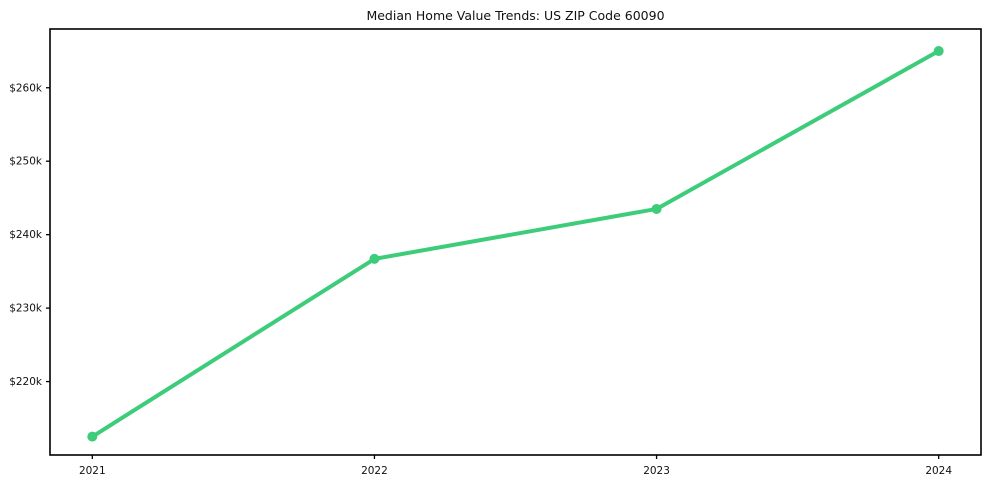 The width and height of the screenshot is (990, 490). Describe the element at coordinates (938, 471) in the screenshot. I see `x-tick-label: 2024` at that location.